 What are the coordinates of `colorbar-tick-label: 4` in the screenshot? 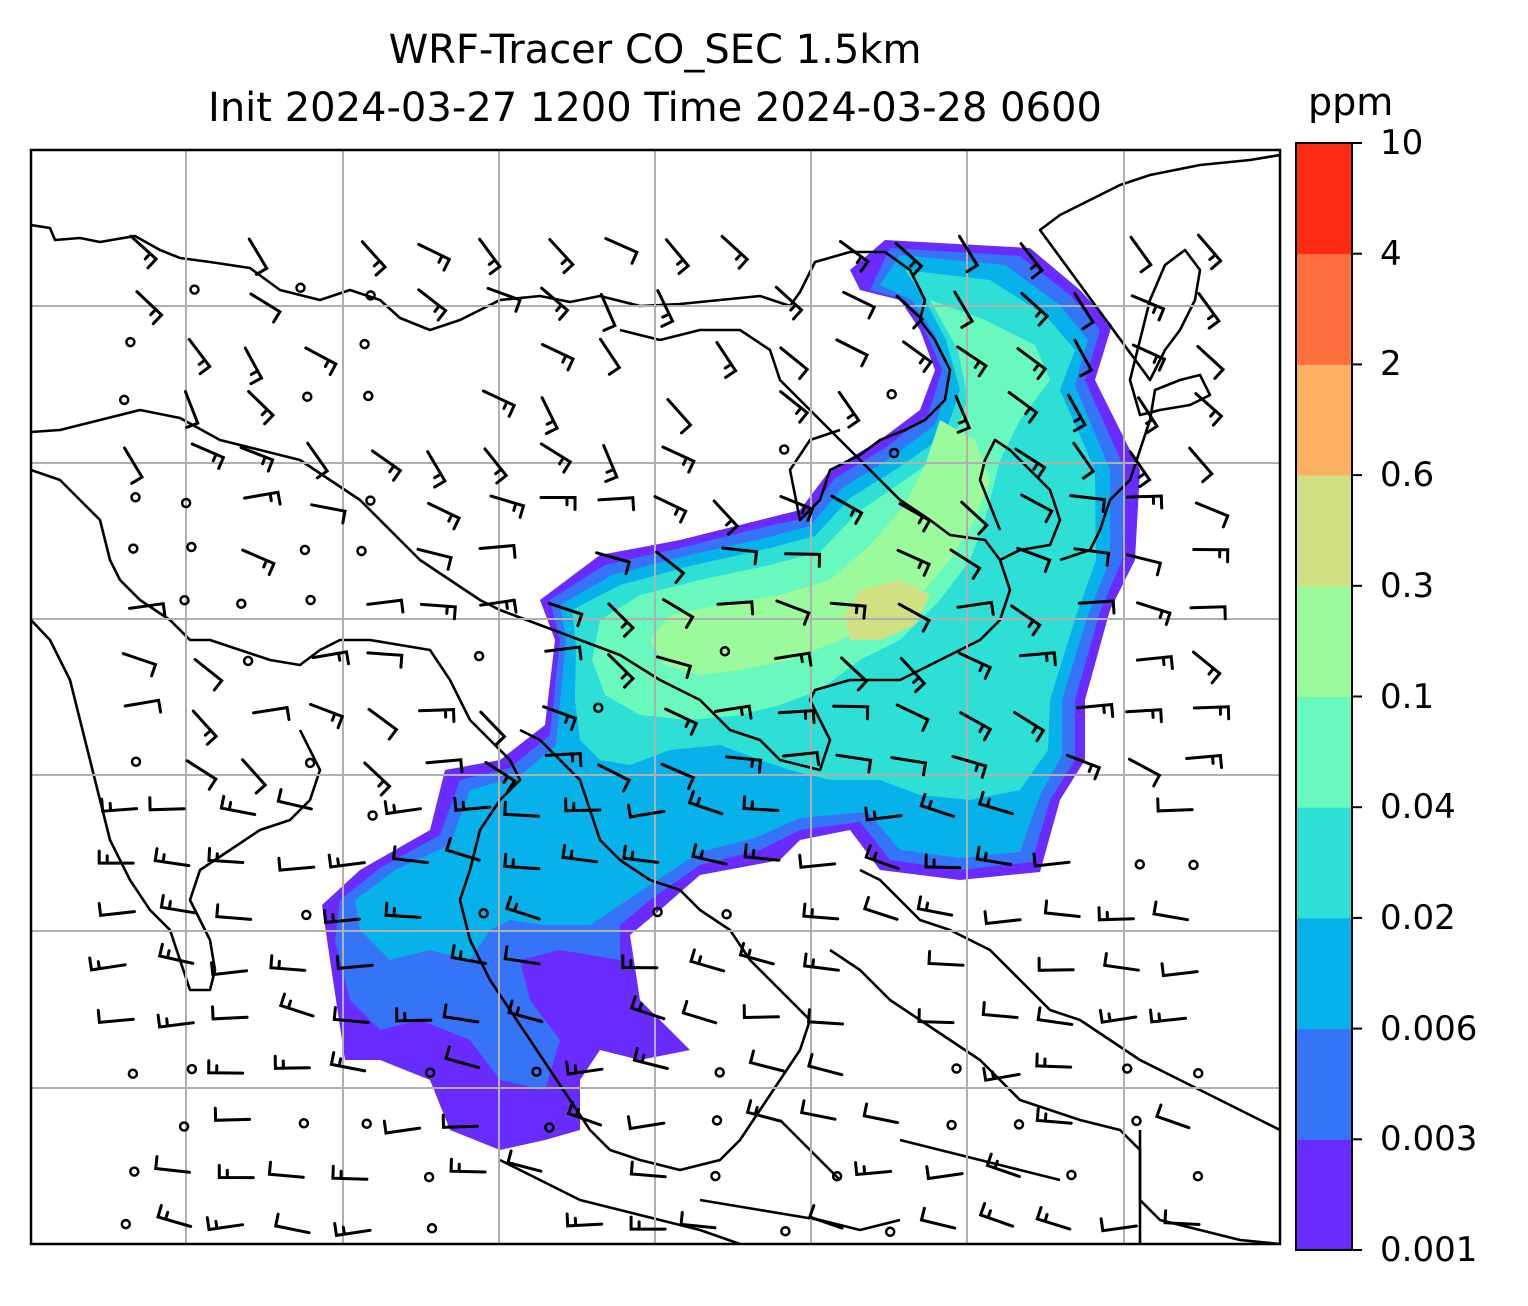 It's located at (1391, 253).